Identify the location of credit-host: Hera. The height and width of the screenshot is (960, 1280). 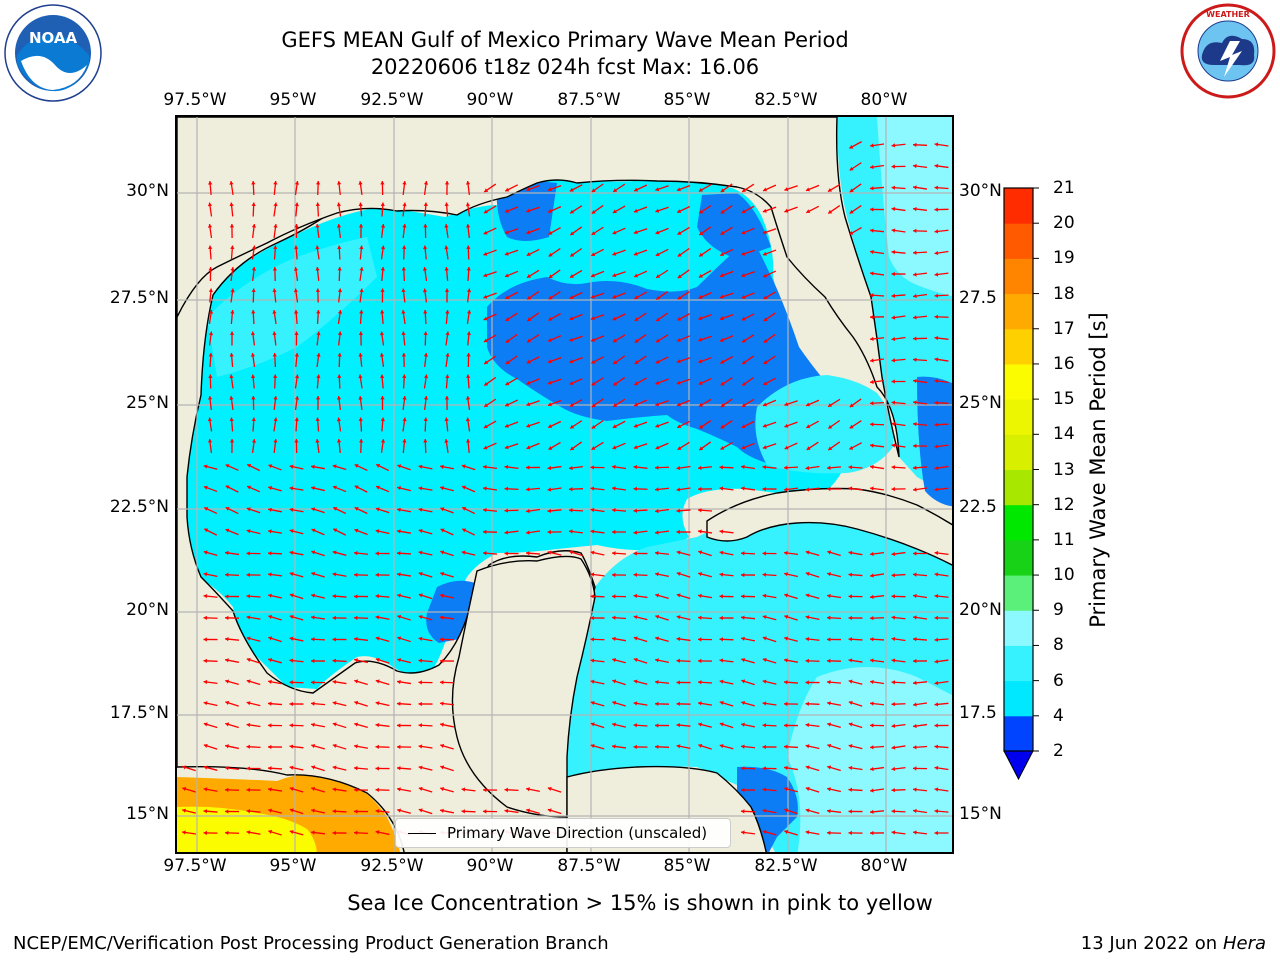
(1244, 943).